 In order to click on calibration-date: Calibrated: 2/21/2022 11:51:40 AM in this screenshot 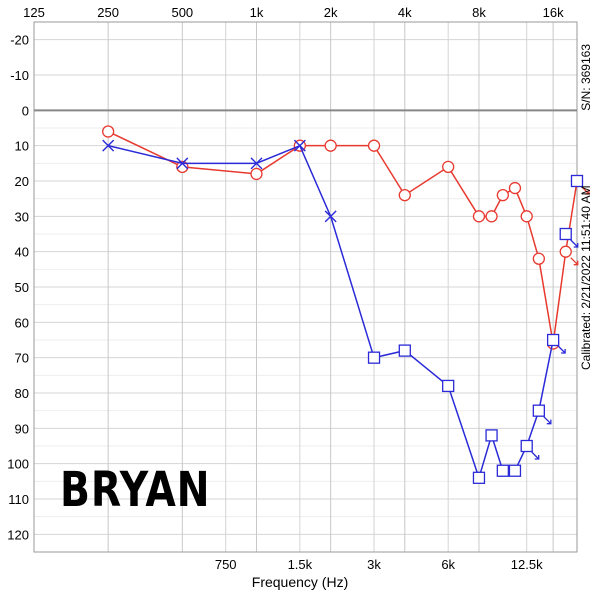, I will do `click(586, 277)`.